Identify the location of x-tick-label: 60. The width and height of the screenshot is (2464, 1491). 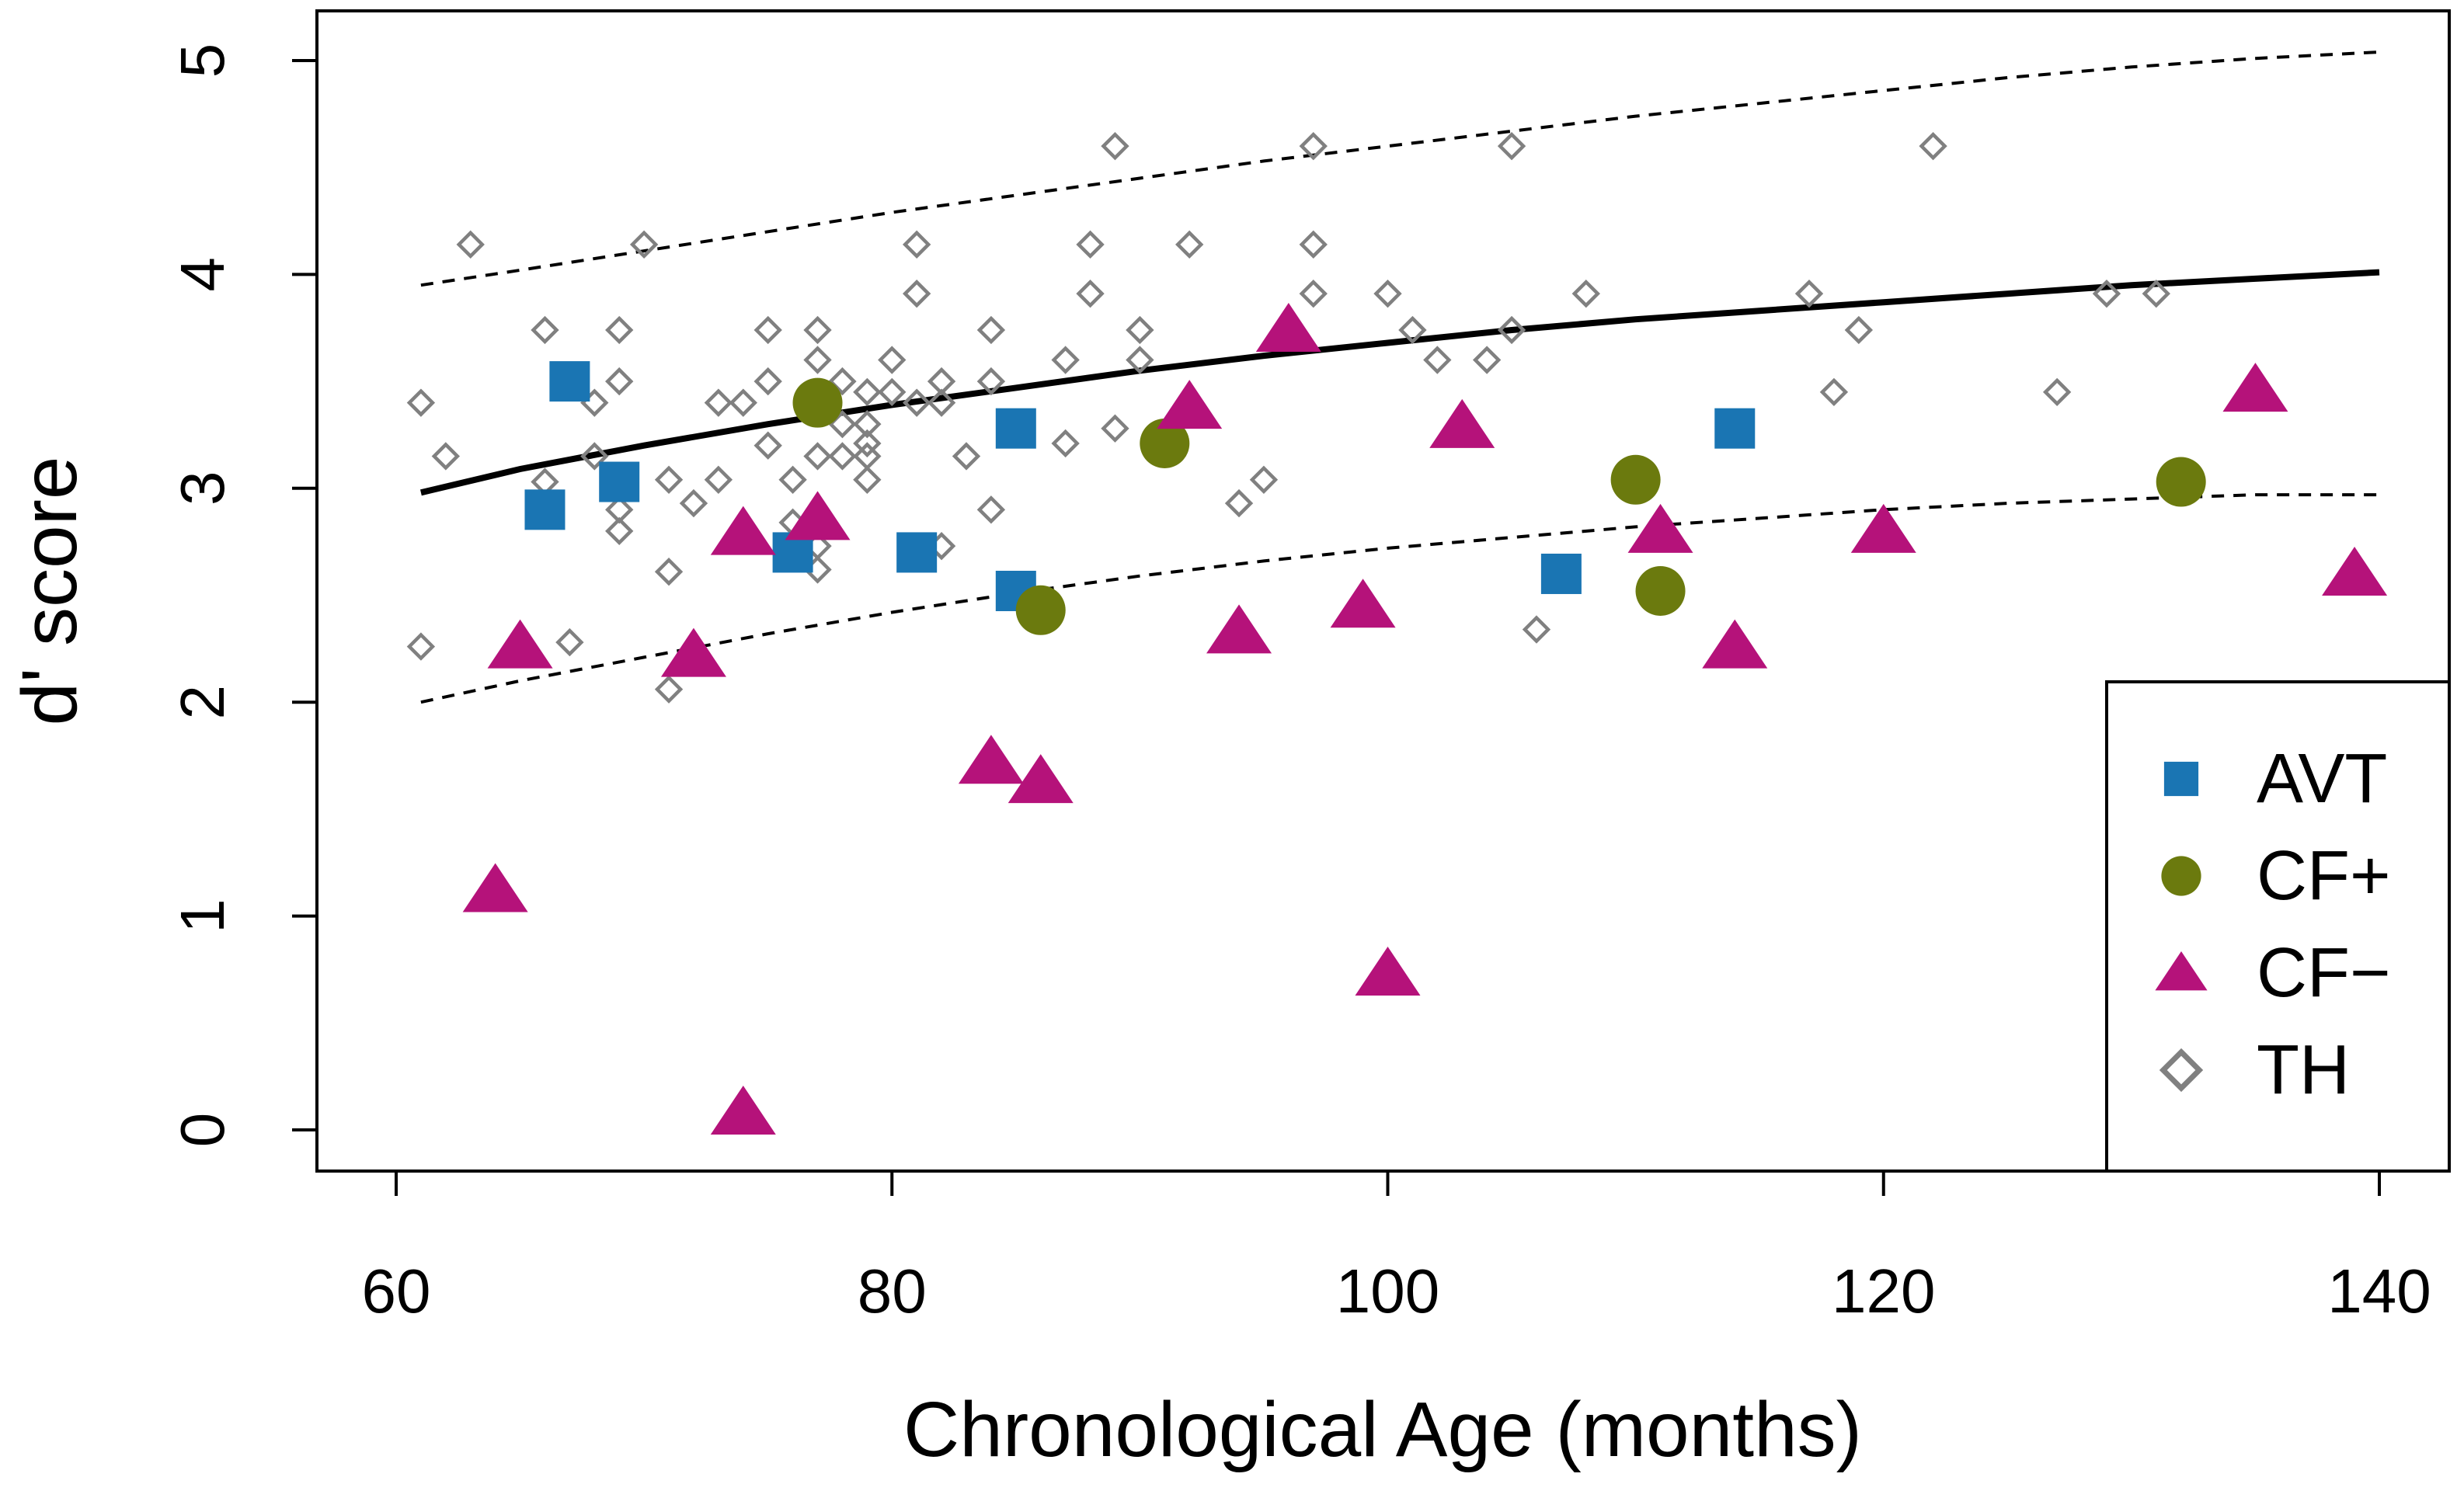
(397, 1291).